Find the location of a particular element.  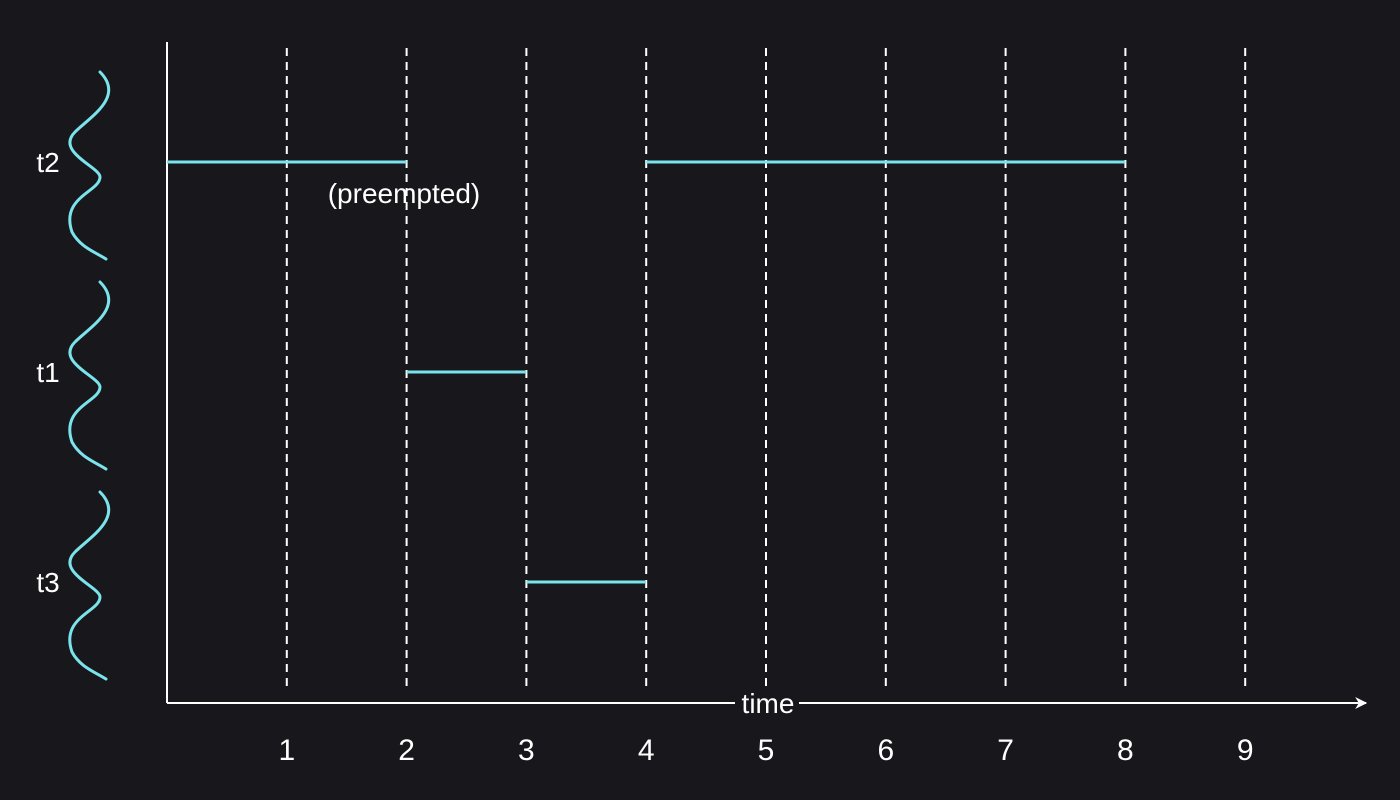

thread-label: t3 is located at coordinates (47, 582).